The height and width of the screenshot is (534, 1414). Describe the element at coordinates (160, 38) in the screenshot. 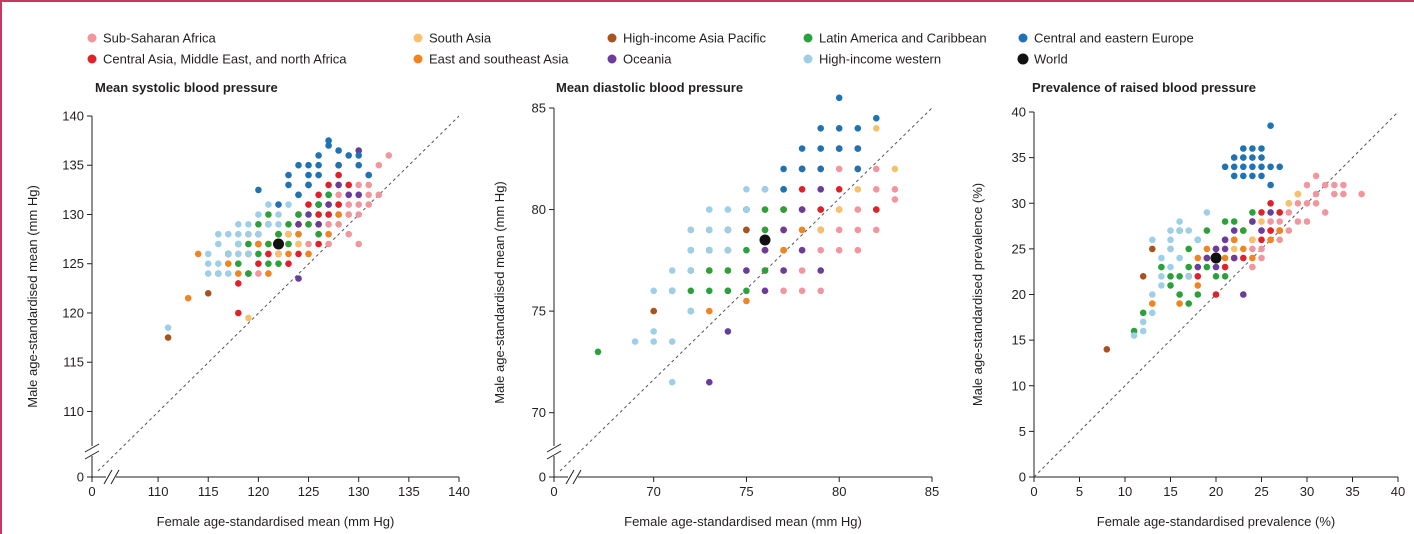

I see `legend-label: Sub-Saharan Africa` at that location.